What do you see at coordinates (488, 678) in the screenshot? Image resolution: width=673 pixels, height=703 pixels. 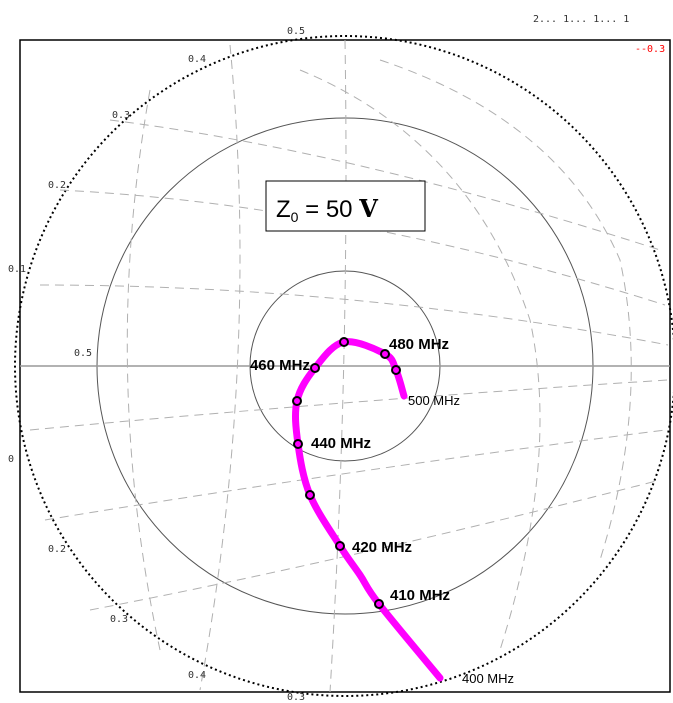 I see `frequency-label: 400 MHz` at bounding box center [488, 678].